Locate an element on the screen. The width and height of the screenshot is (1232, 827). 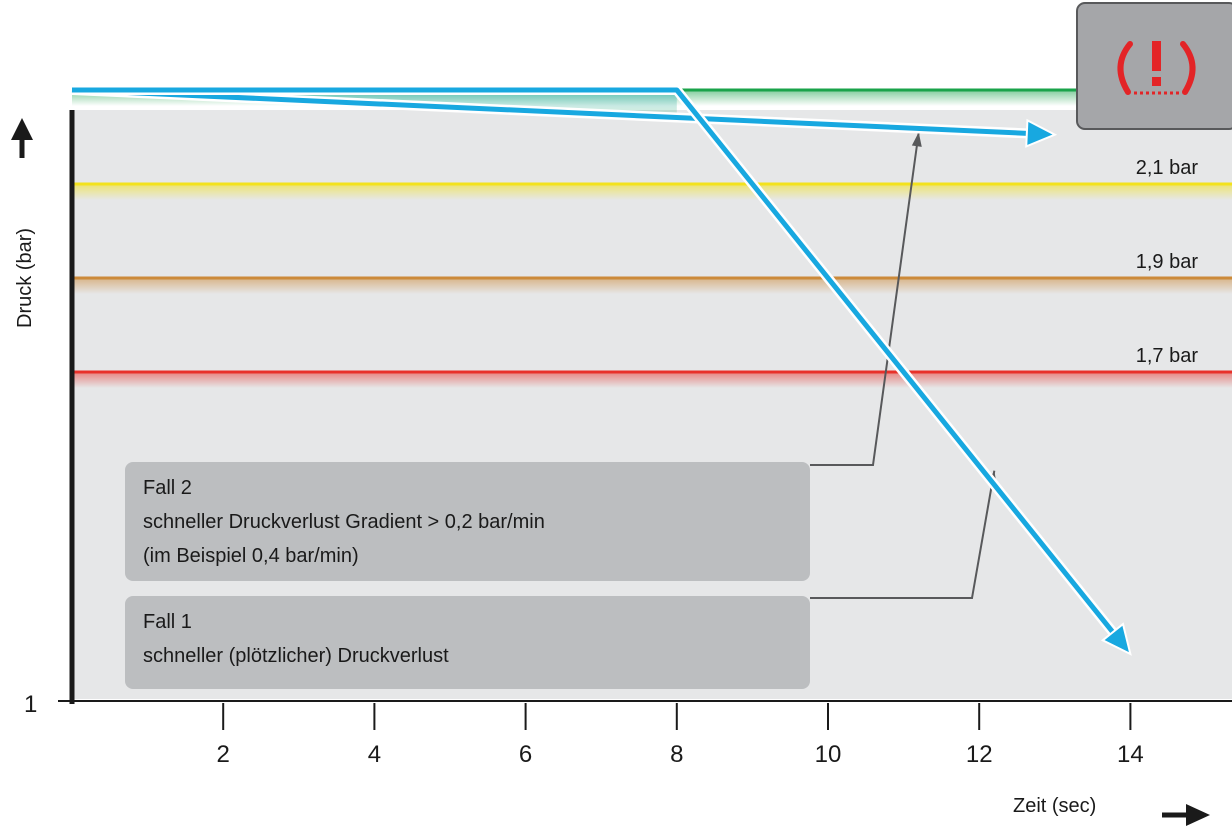
annotation-text: (im Beispiel 0,4 bar/min) is located at coordinates (251, 556).